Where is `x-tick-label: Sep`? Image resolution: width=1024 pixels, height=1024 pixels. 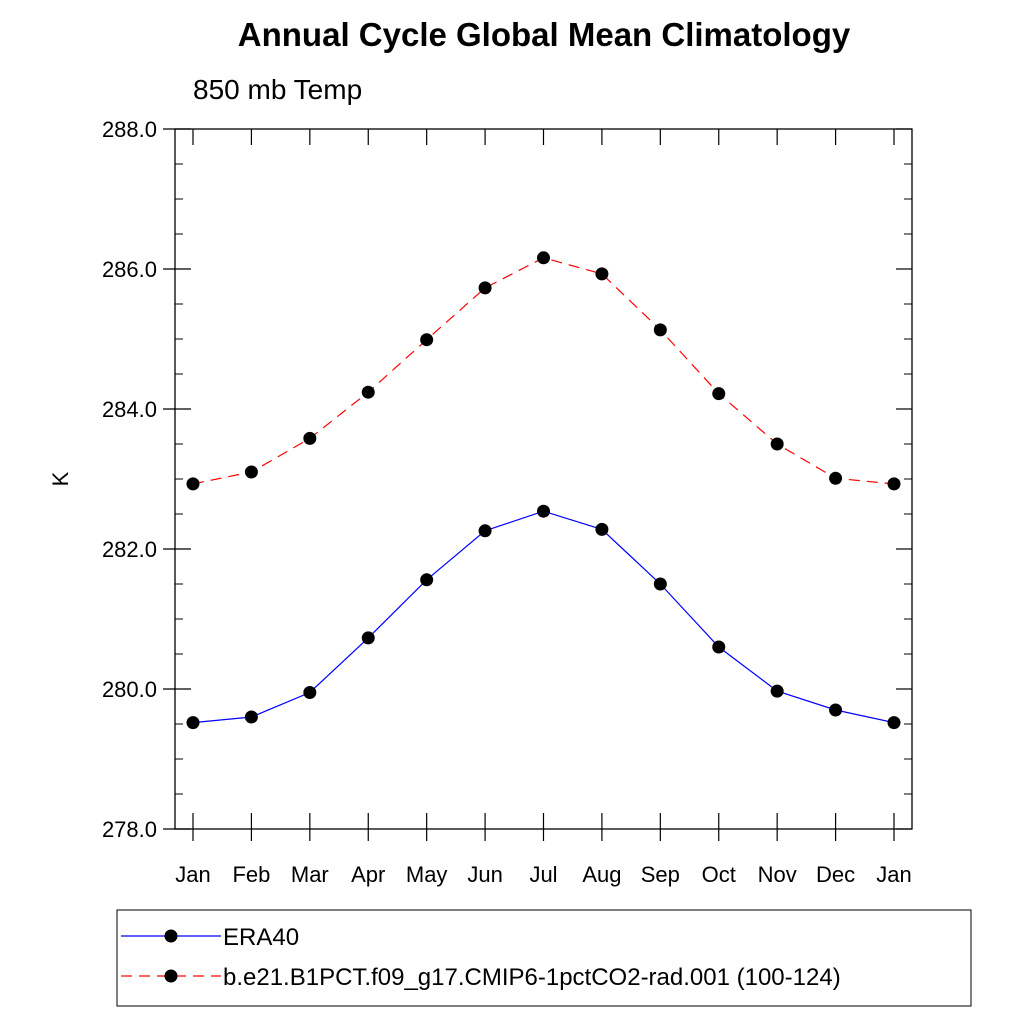
x-tick-label: Sep is located at coordinates (660, 874).